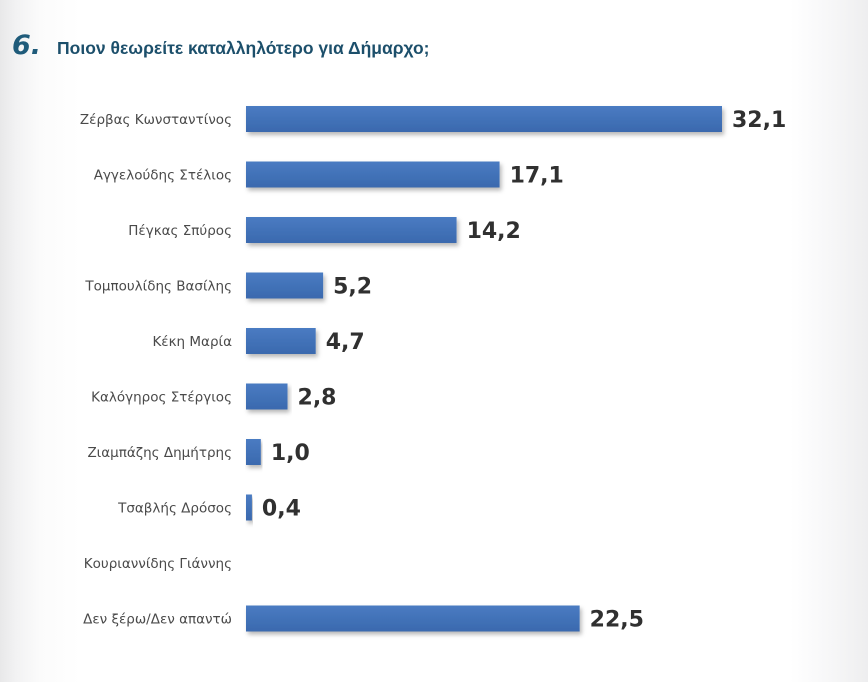  What do you see at coordinates (290, 453) in the screenshot?
I see `value-label-row-7: 1,0` at bounding box center [290, 453].